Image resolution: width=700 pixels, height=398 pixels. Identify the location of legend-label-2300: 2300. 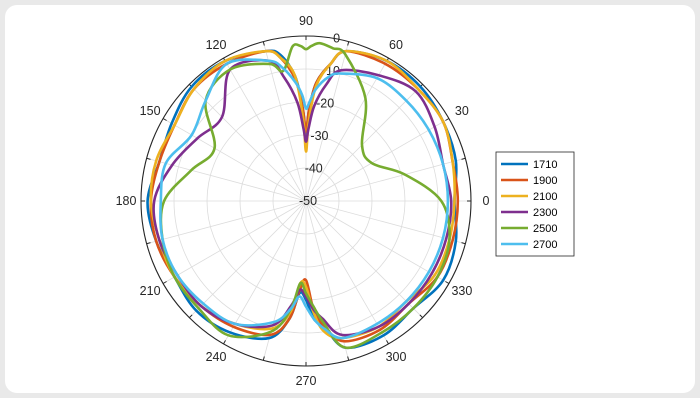
(545, 213).